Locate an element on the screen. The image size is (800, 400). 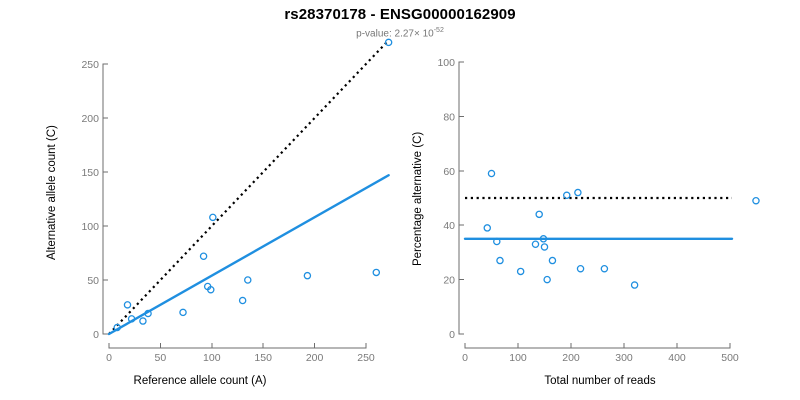
right-y-tick-label: 0 is located at coordinates (452, 335).